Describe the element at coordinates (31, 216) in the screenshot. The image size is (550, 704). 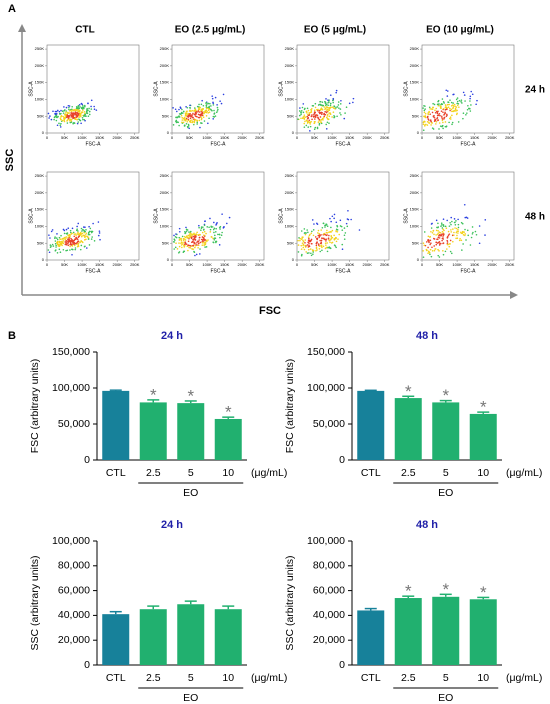
I see `plot-y-label: SSC-A` at that location.